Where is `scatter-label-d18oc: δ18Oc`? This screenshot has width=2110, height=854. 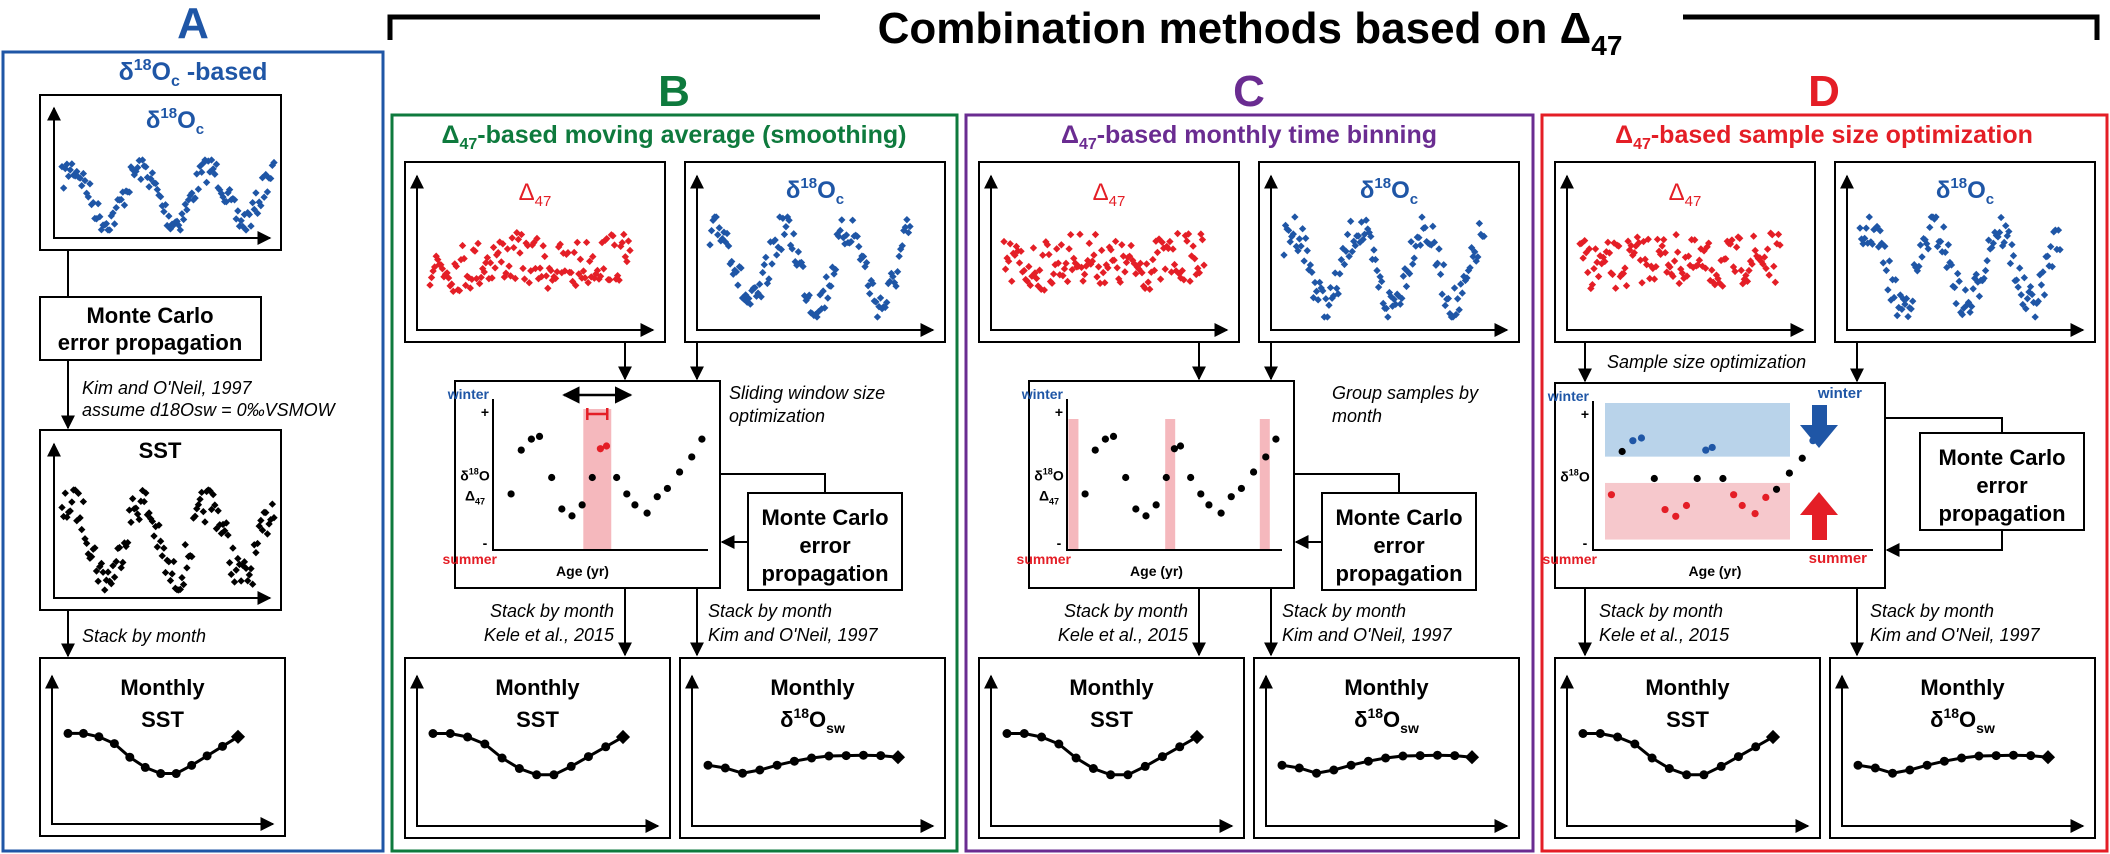
scatter-label-d18oc: δ18Oc is located at coordinates (1965, 191).